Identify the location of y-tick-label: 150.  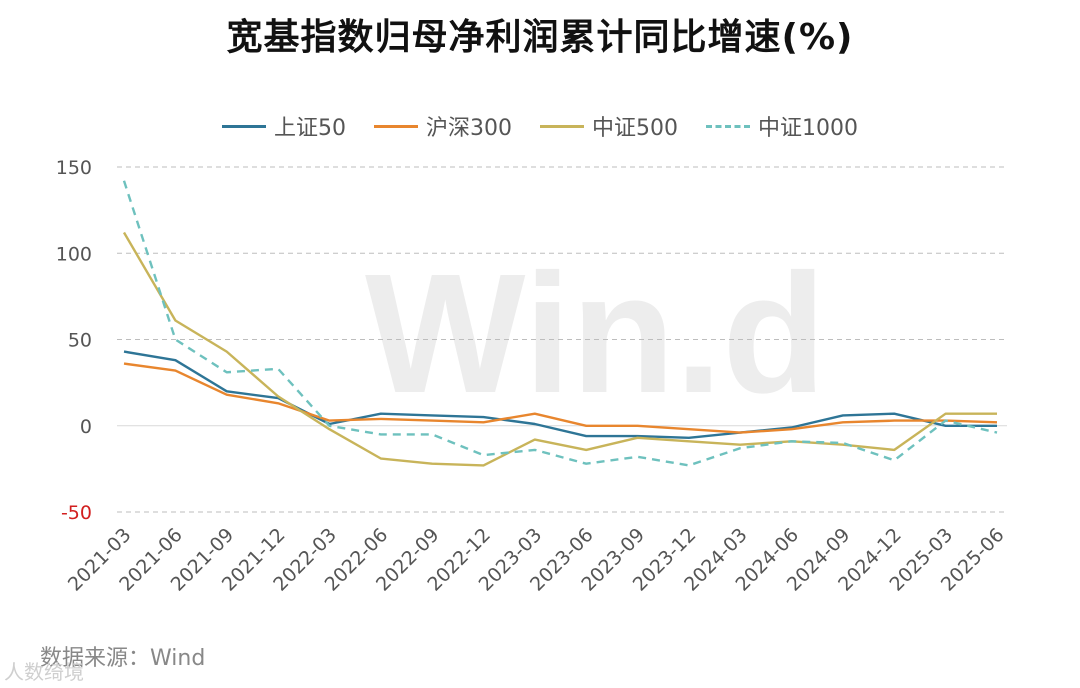
(74, 168).